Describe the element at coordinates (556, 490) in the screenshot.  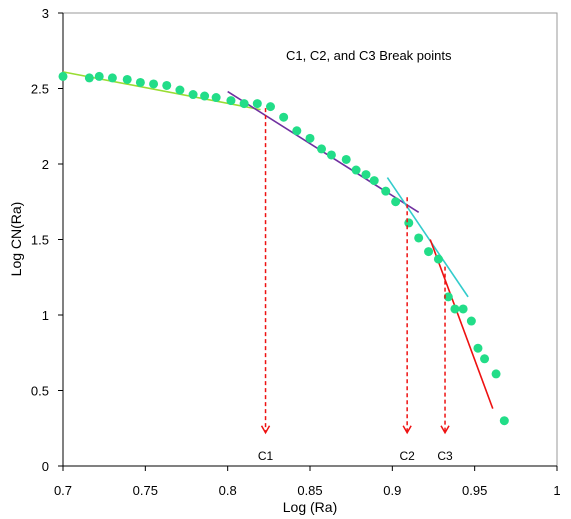
I see `x-tick-label: 1` at that location.